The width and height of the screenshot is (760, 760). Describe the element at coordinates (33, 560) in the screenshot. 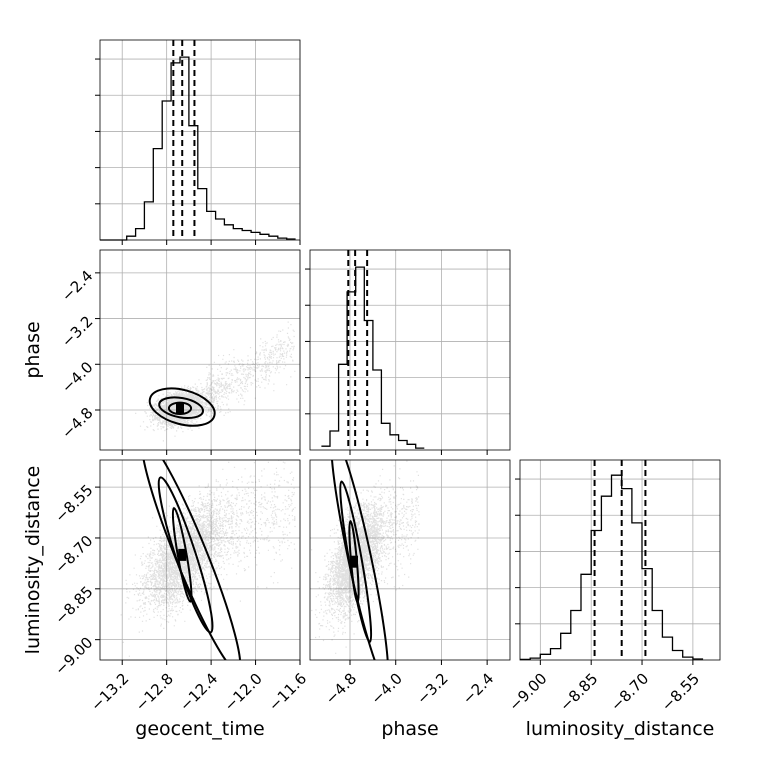

I see `y-axis-title-luminosity-distance: luminosity_distance` at that location.